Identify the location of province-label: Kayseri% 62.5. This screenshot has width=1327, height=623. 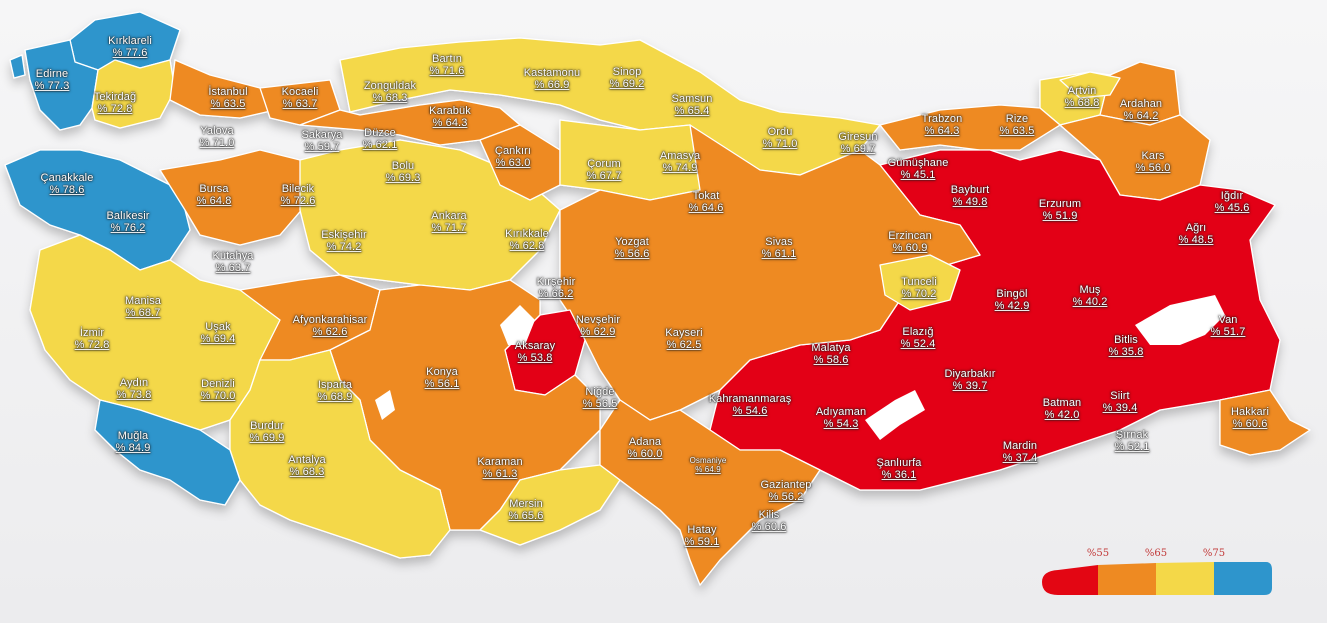
(683, 339).